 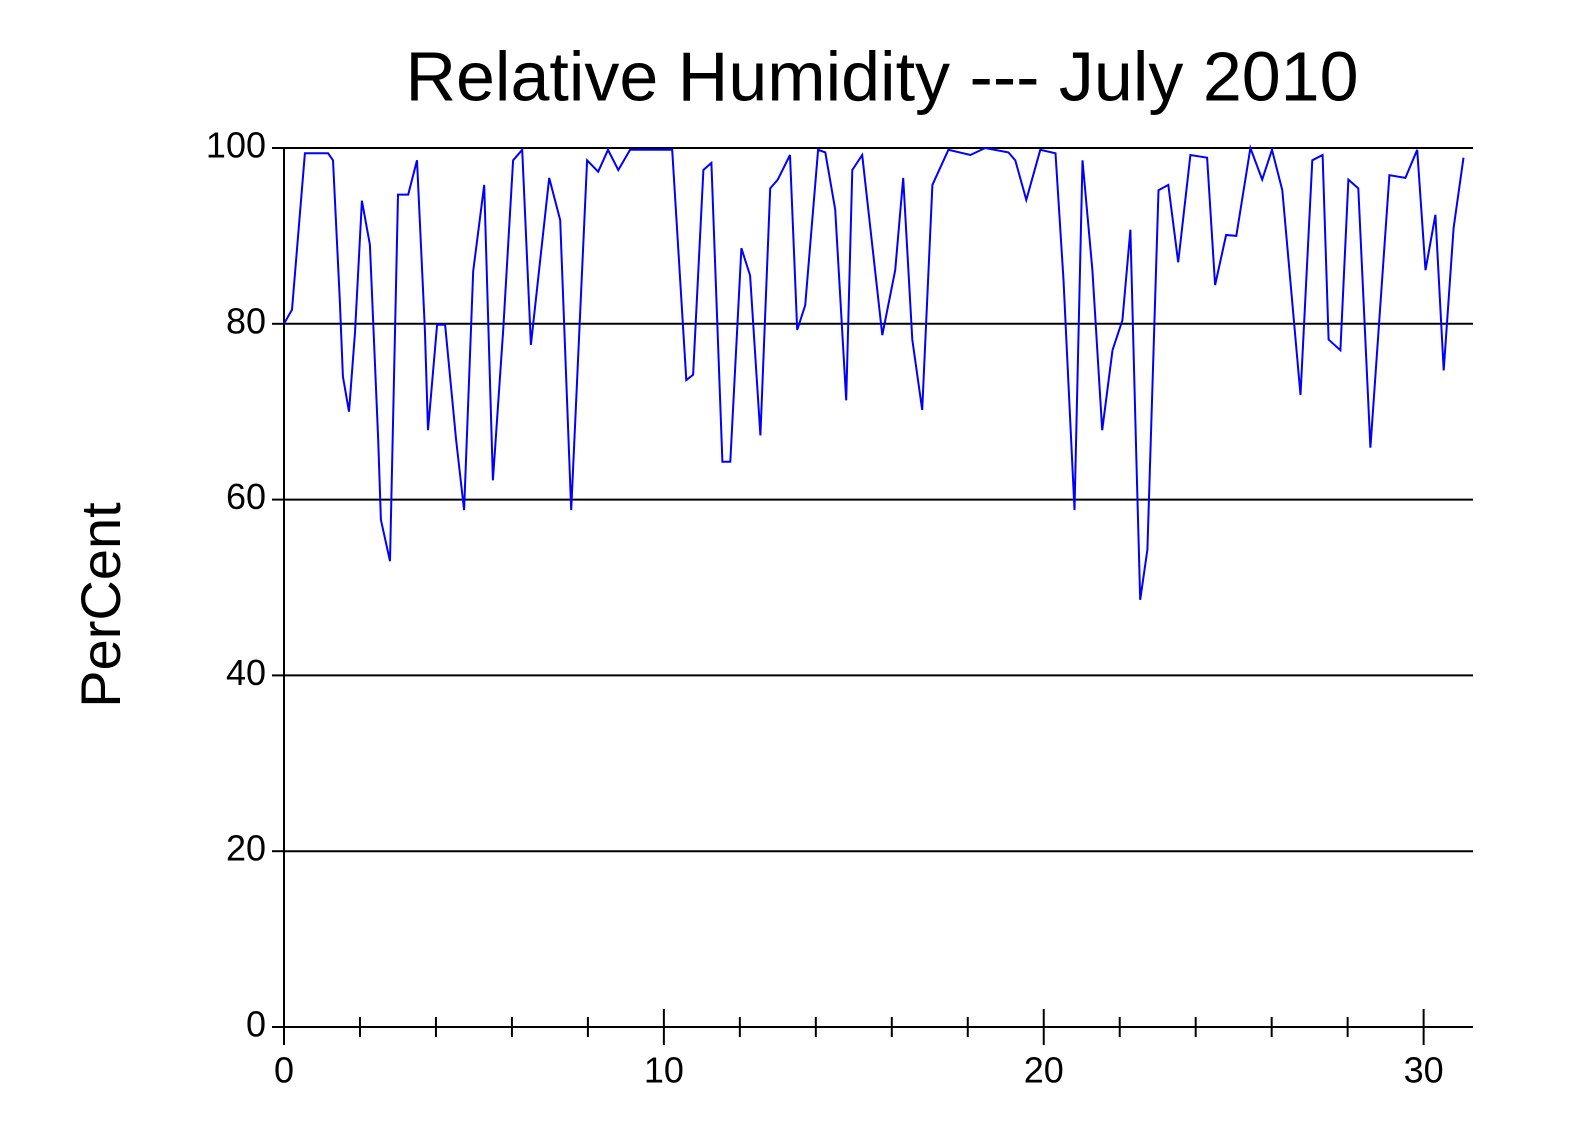 I want to click on x-tick-label: 10, so click(x=664, y=1070).